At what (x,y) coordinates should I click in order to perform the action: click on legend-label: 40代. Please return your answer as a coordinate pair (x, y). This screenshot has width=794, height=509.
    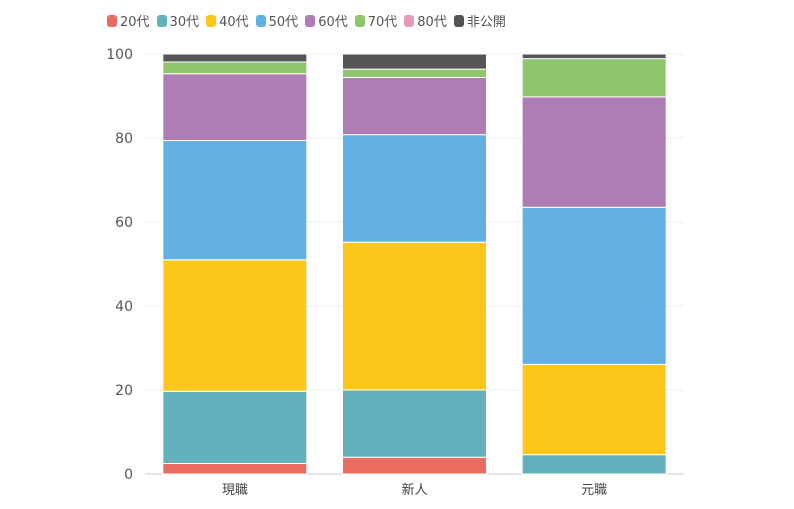
    Looking at the image, I should click on (234, 22).